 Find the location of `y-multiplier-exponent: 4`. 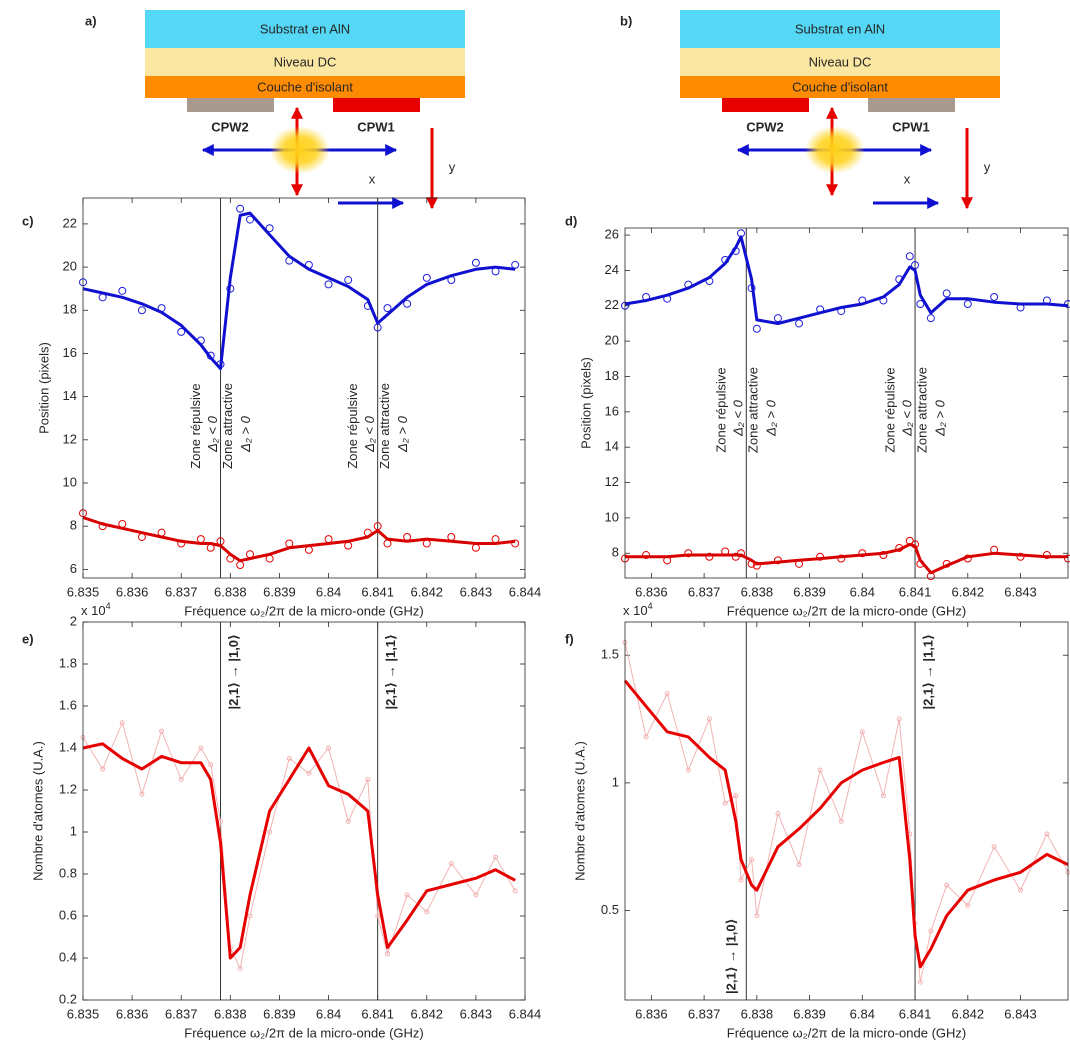

y-multiplier-exponent: 4 is located at coordinates (108, 606).